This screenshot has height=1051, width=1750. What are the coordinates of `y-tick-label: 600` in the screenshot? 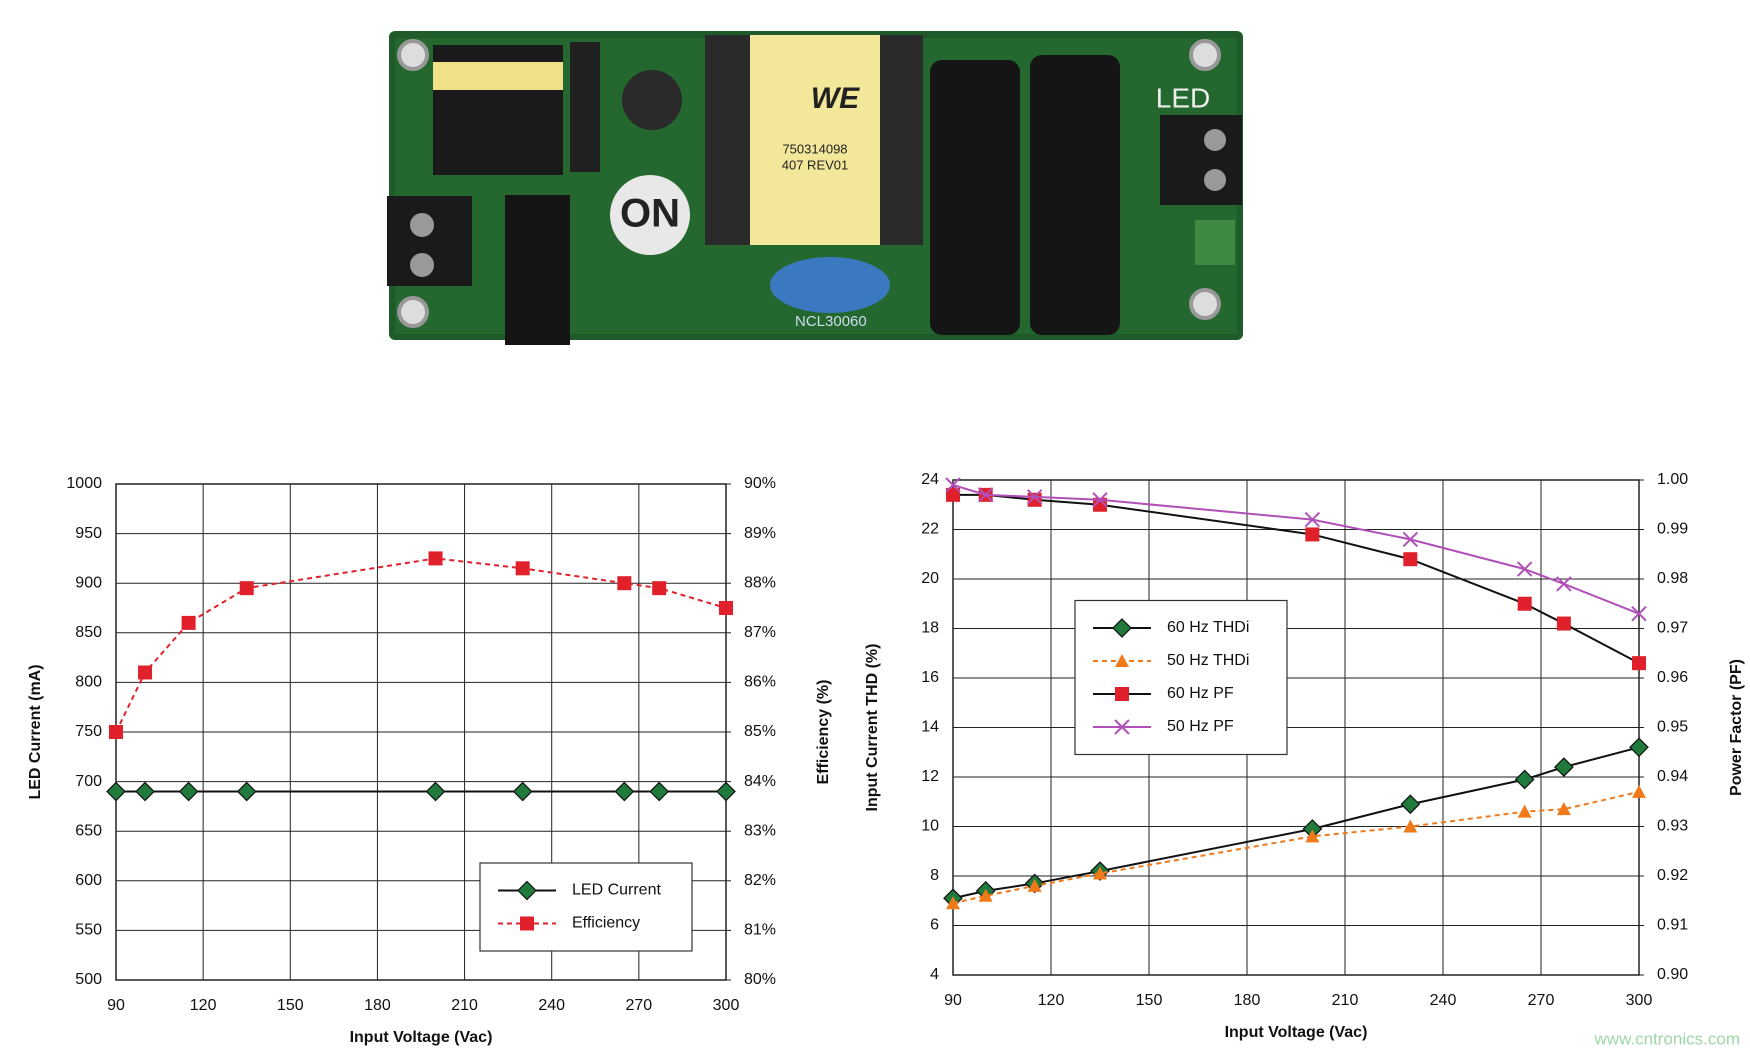 It's located at (88, 880).